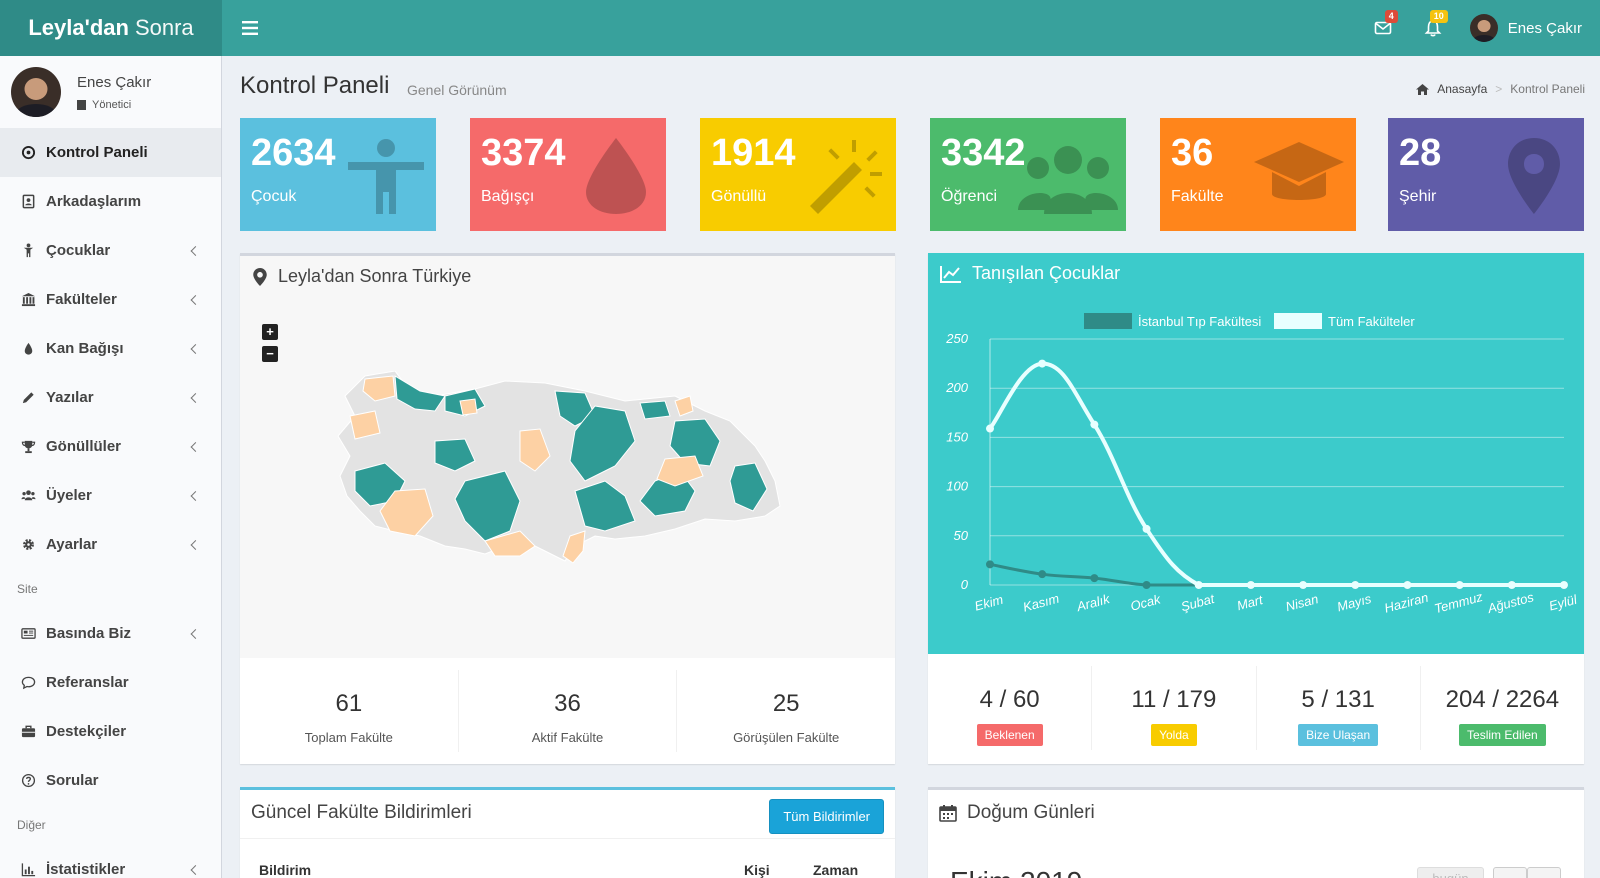 This screenshot has width=1600, height=878. I want to click on newspaper-icon, so click(28, 633).